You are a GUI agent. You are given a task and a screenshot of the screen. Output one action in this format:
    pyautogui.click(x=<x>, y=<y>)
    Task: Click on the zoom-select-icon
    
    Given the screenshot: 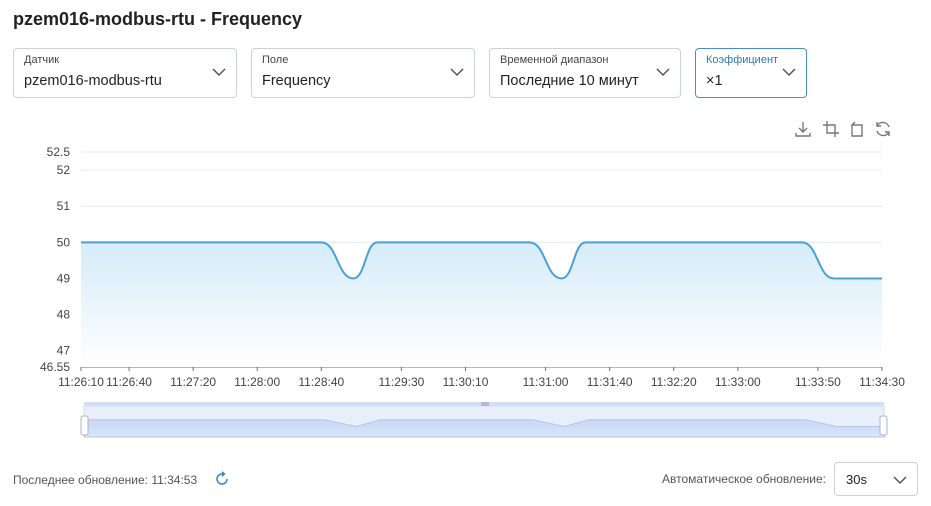 What is the action you would take?
    pyautogui.click(x=831, y=129)
    